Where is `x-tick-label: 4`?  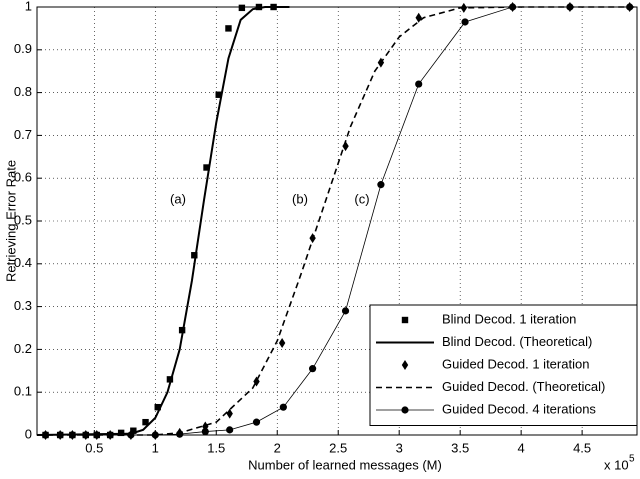
x-tick-label: 4 is located at coordinates (521, 447).